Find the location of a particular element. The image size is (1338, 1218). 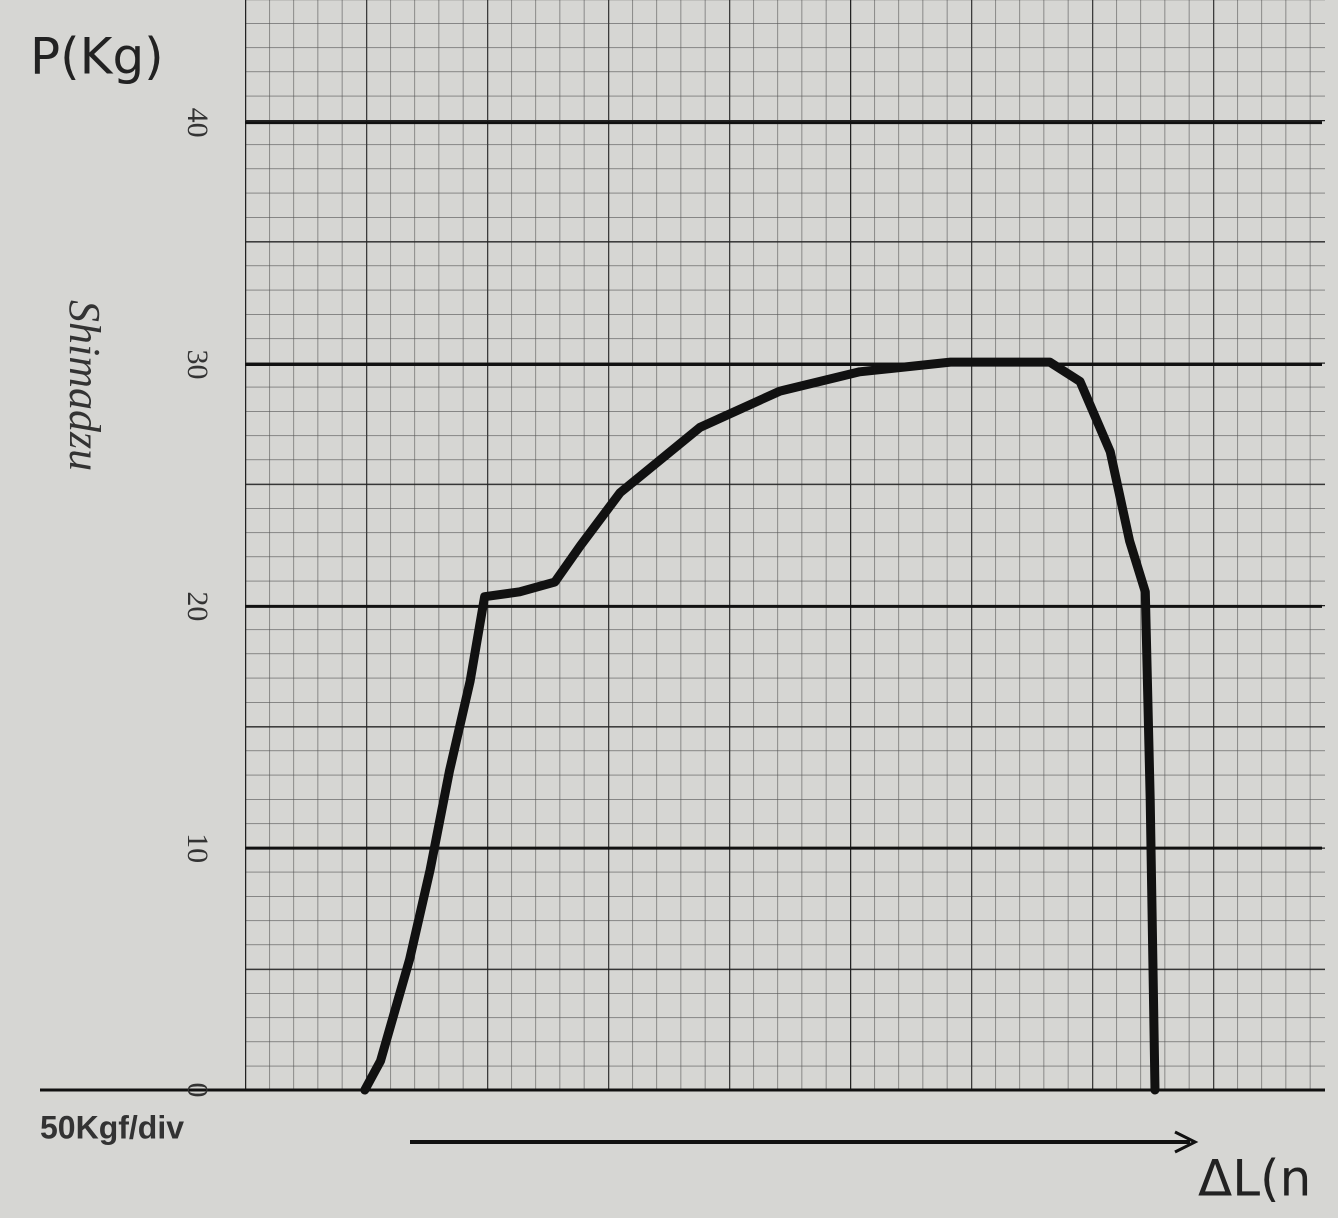

y-tick-label: 20 is located at coordinates (197, 606).